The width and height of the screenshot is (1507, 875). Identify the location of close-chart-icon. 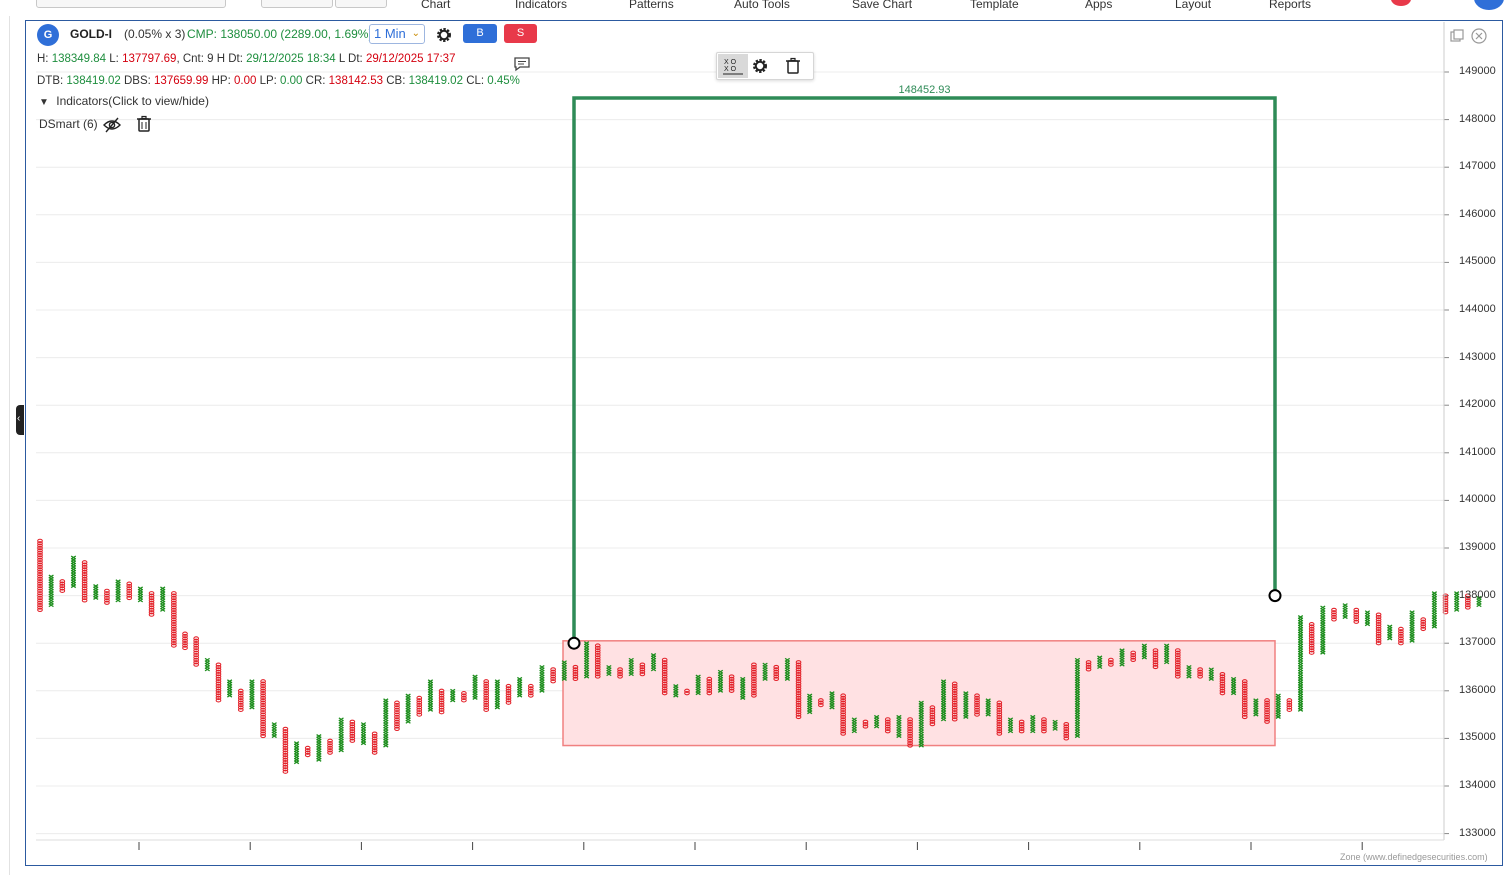
(1479, 36).